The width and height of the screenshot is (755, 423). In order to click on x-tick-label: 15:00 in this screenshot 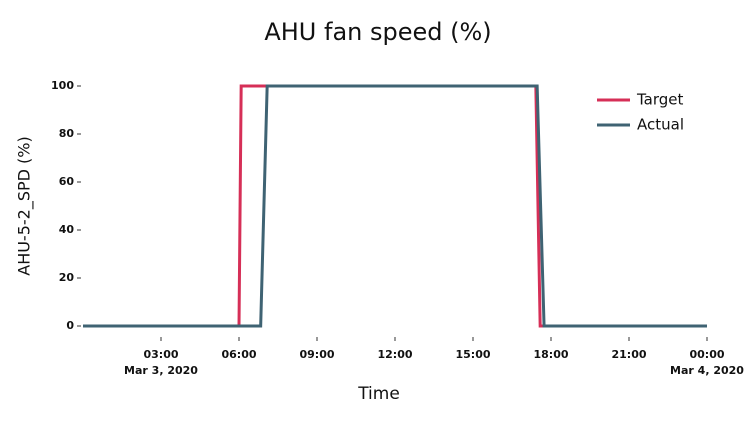, I will do `click(472, 354)`.